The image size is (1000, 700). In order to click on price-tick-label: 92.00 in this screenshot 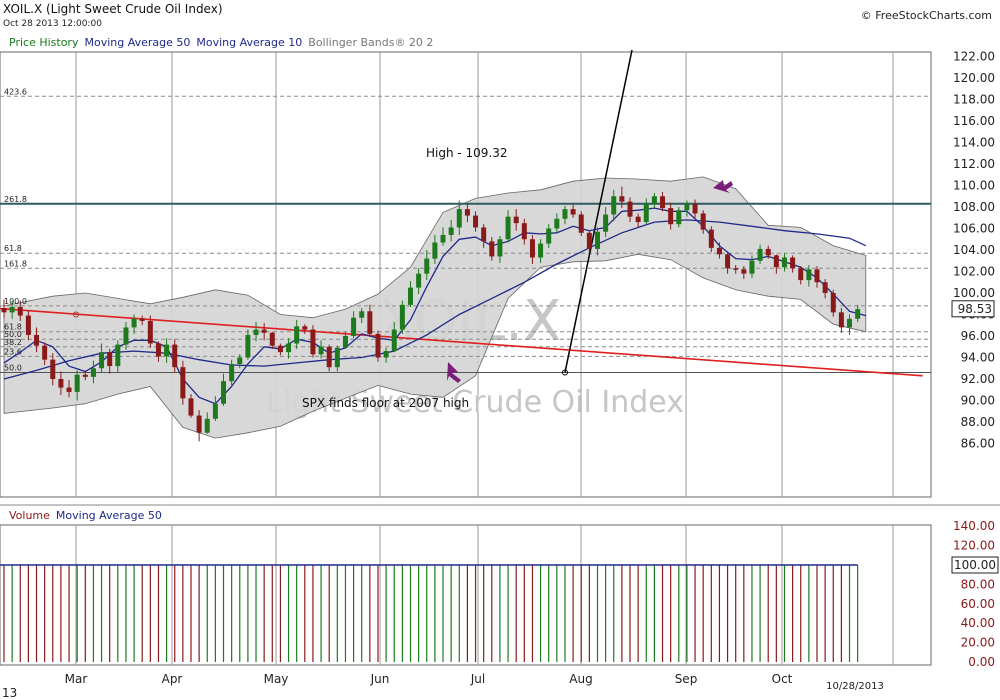, I will do `click(978, 379)`.